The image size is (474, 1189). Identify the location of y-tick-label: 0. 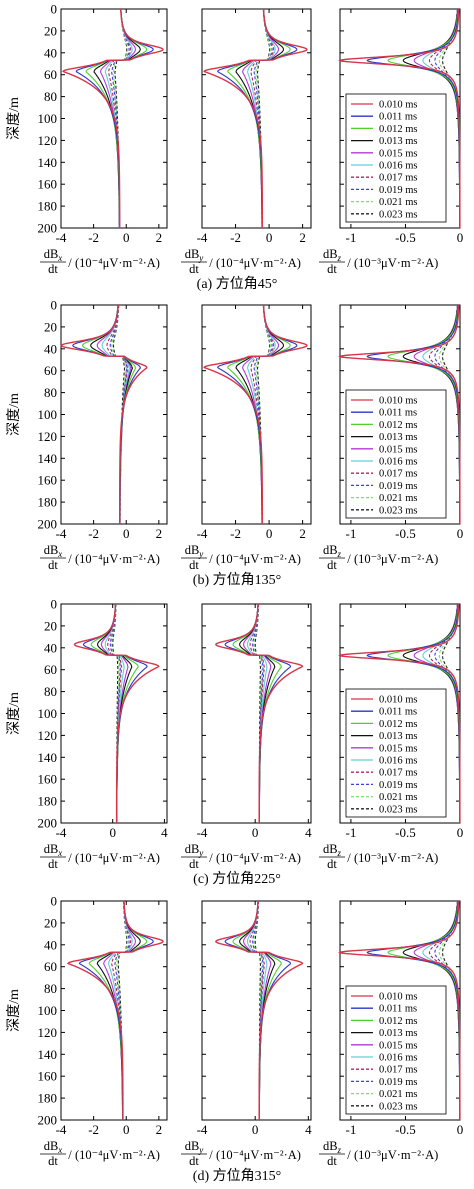
(54, 305).